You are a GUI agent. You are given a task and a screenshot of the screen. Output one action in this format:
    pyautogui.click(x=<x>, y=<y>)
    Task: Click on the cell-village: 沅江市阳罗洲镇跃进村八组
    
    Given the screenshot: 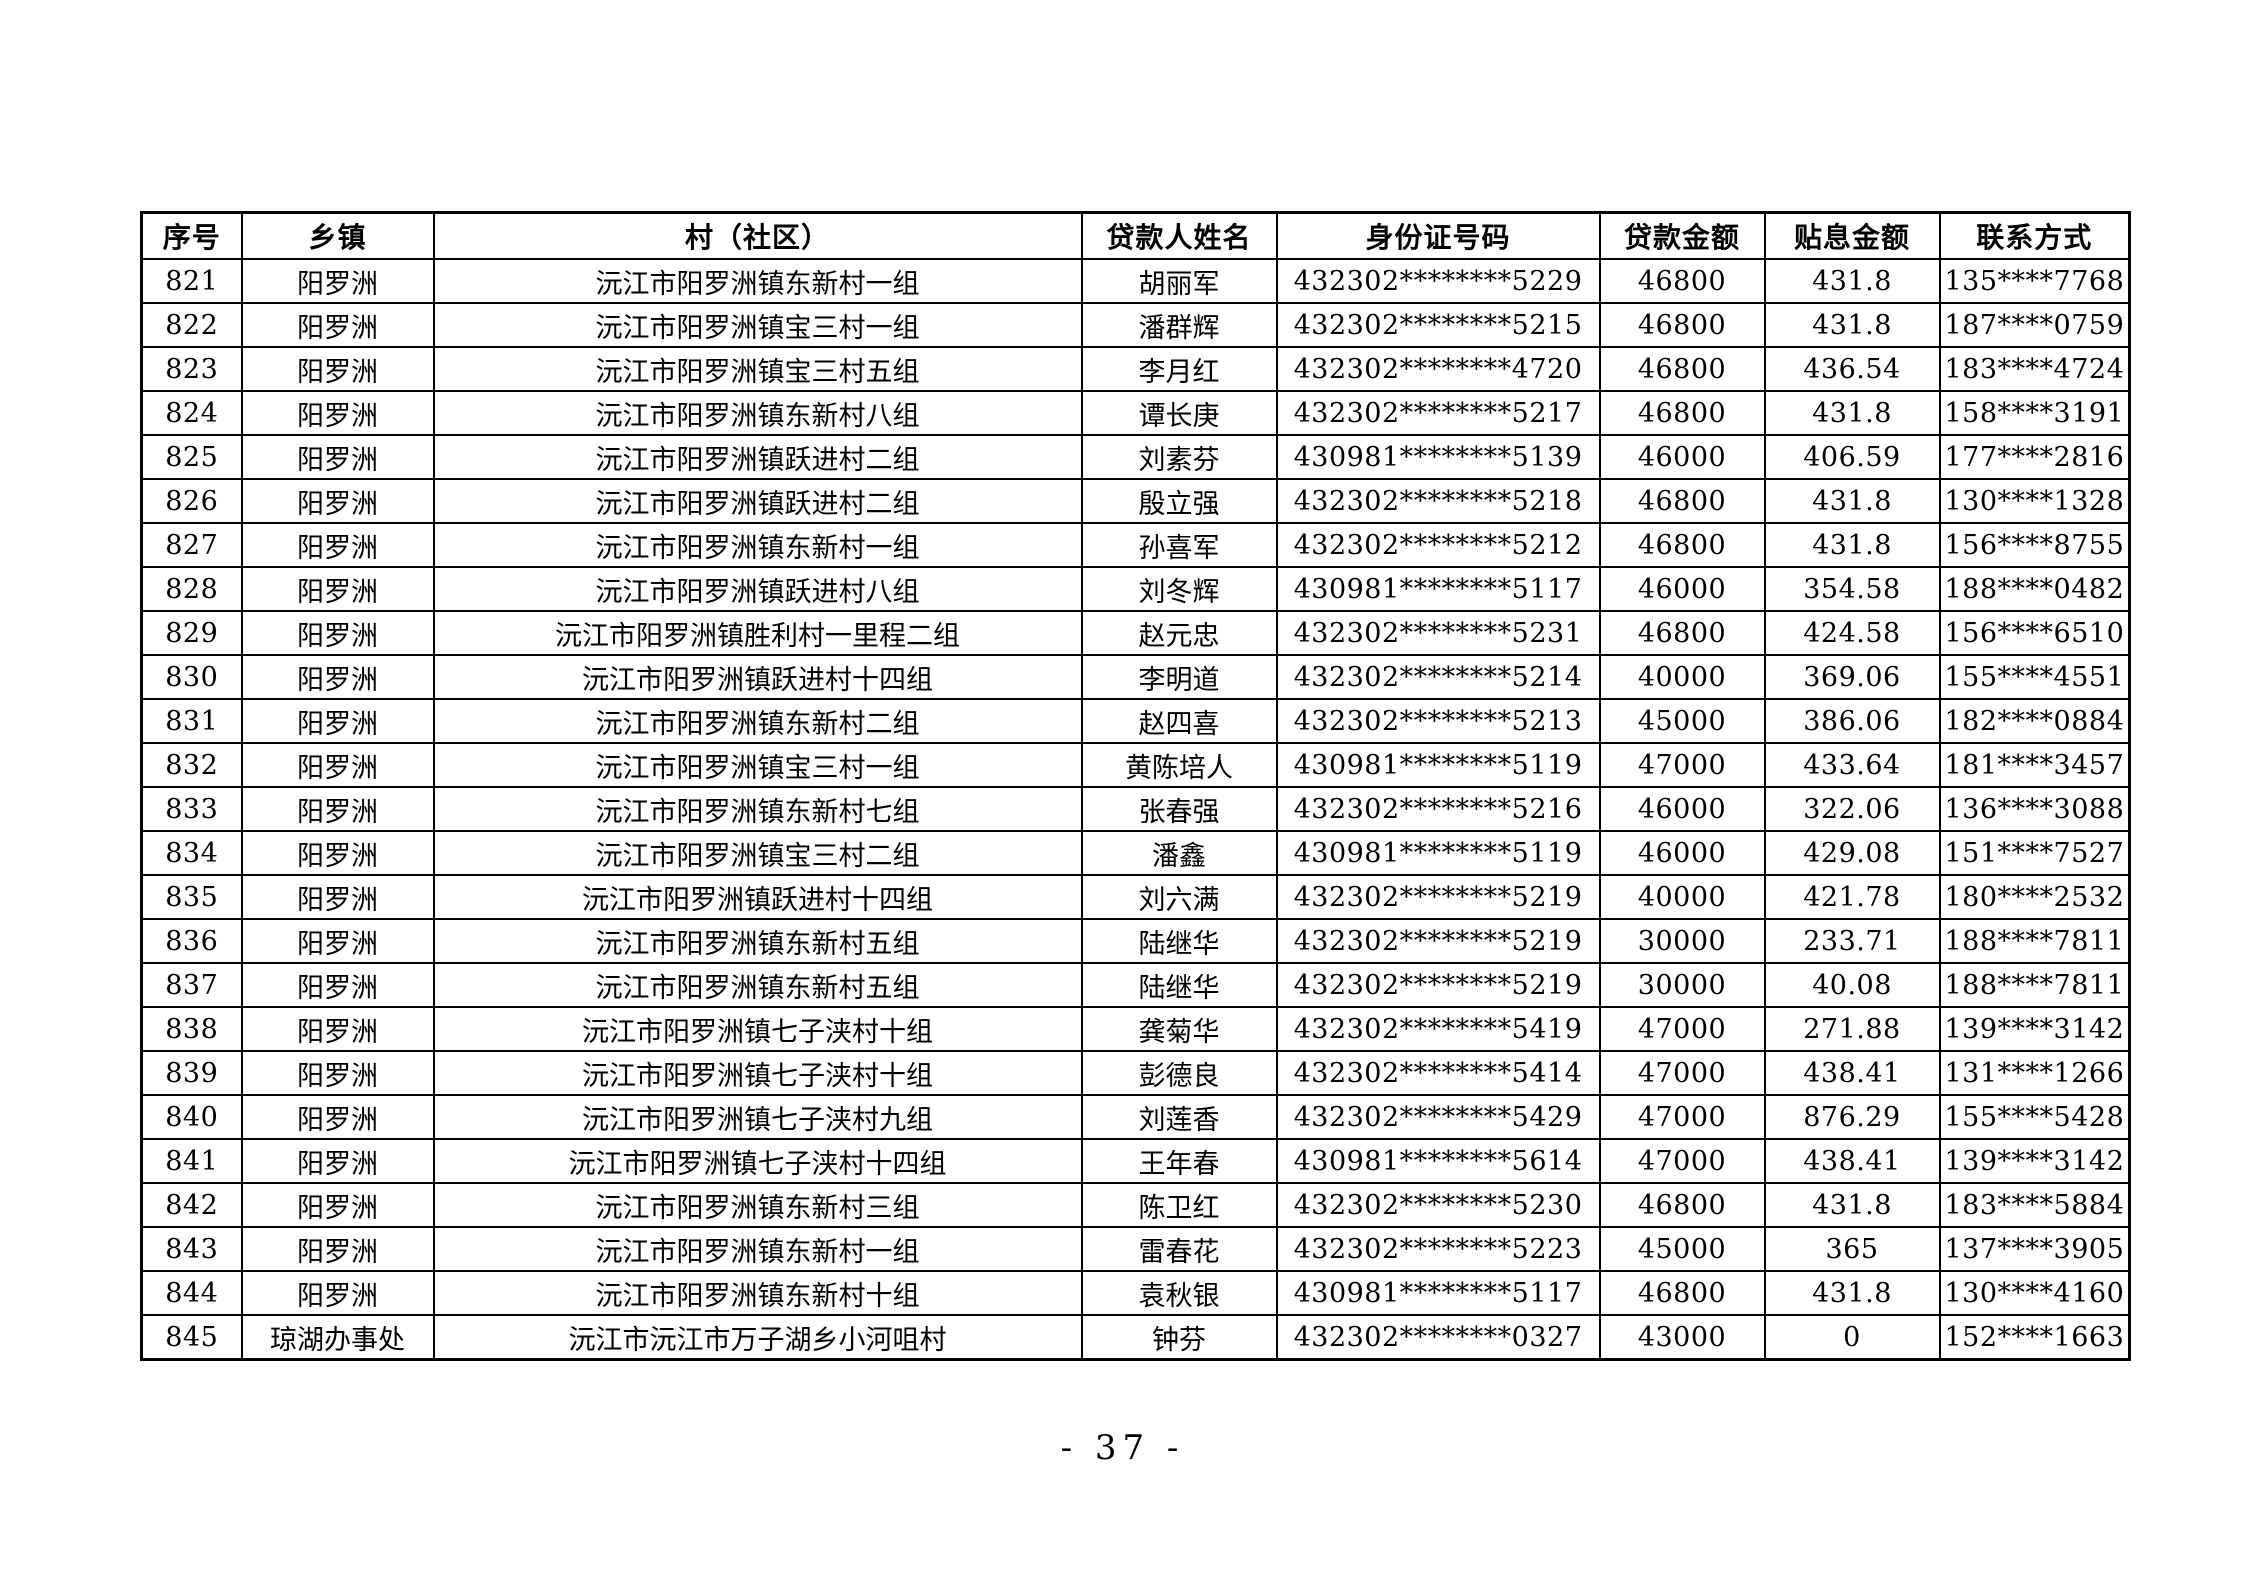 What is the action you would take?
    pyautogui.click(x=757, y=589)
    